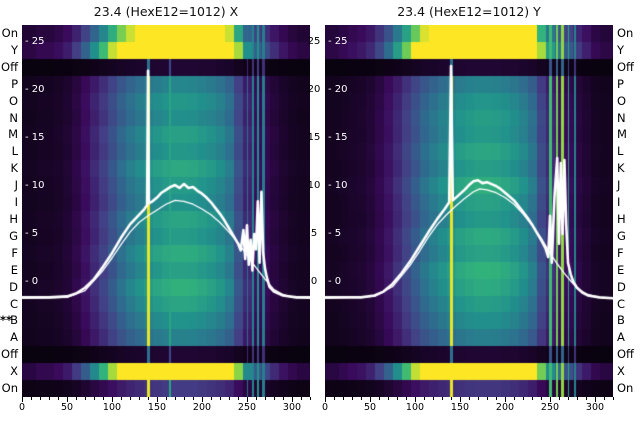 This screenshot has height=440, width=640. I want to click on y-tick-label: 5, so click(314, 233).